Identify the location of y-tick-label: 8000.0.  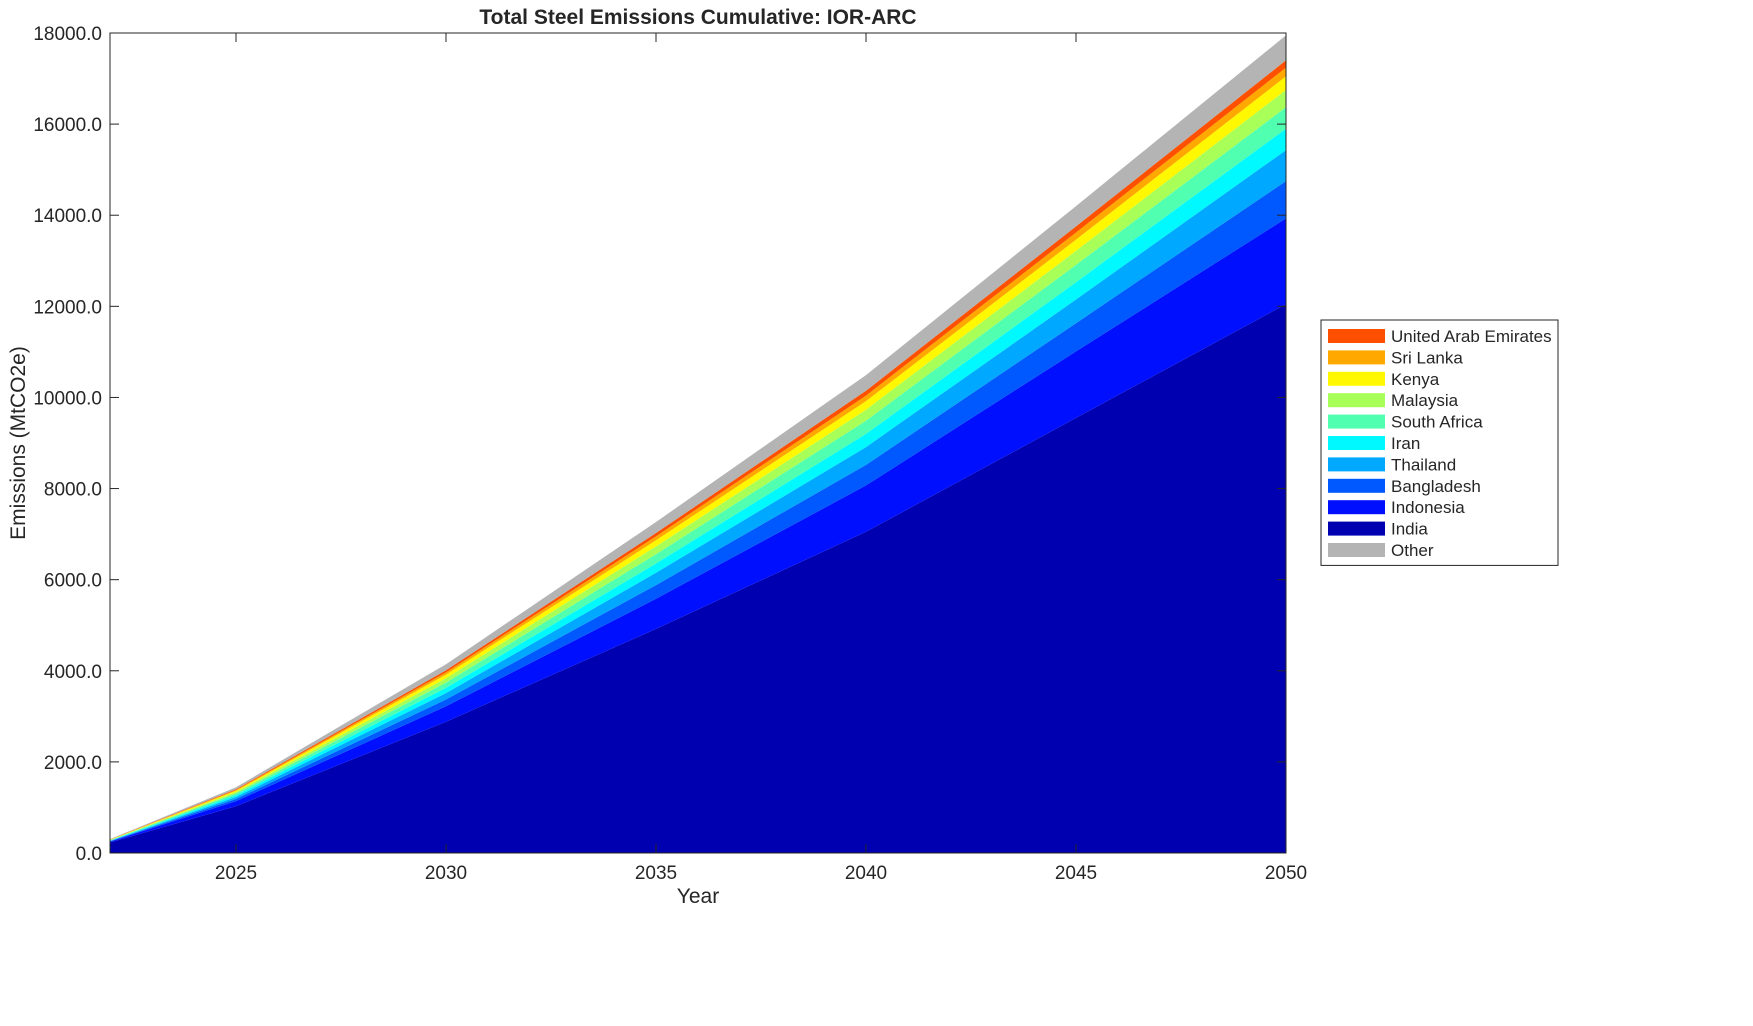
(73, 490).